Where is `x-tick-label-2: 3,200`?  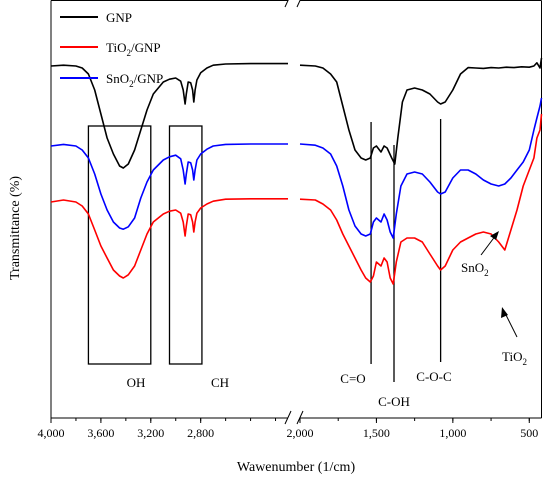 x-tick-label-2: 3,200 is located at coordinates (150, 433).